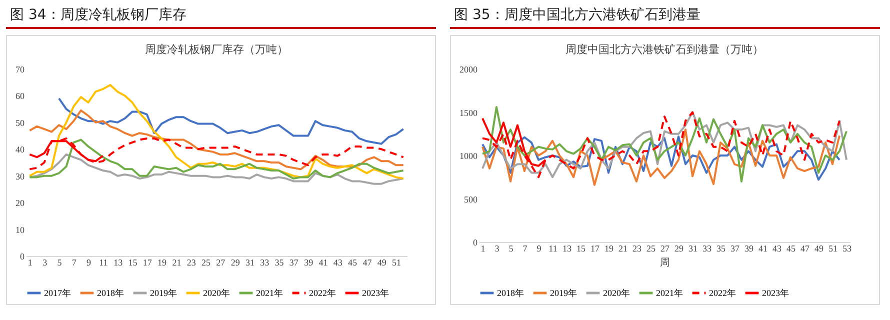  Describe the element at coordinates (20, 203) in the screenshot. I see `y-tick-label: 20` at that location.